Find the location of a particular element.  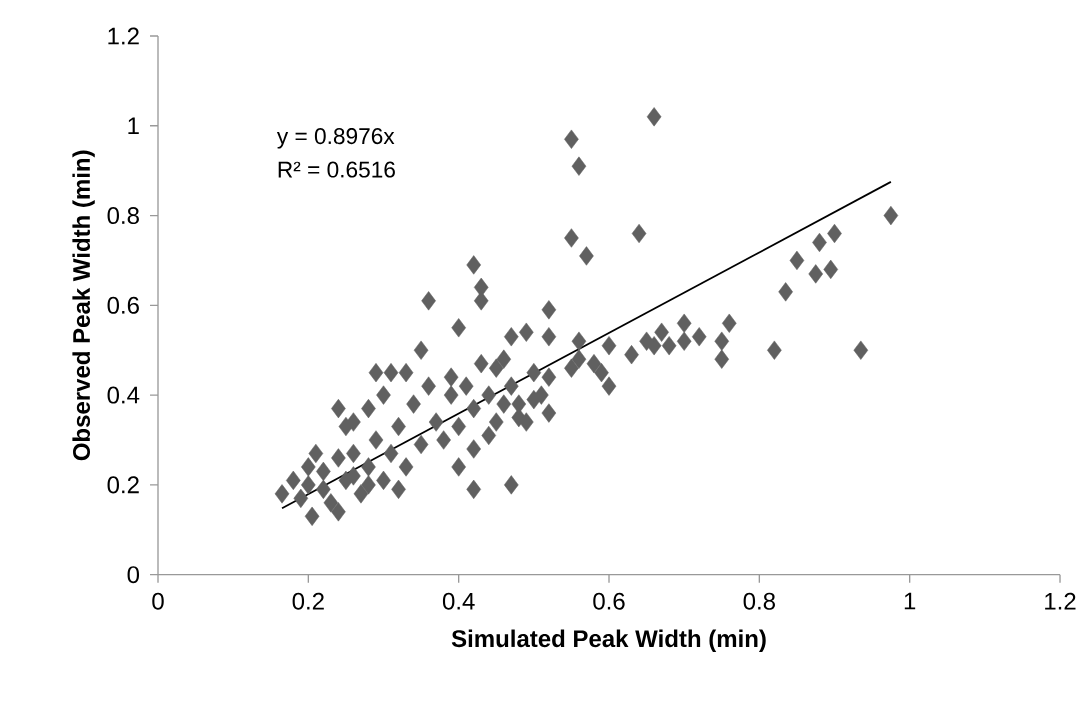

y-tick-label: 0 is located at coordinates (133, 574).